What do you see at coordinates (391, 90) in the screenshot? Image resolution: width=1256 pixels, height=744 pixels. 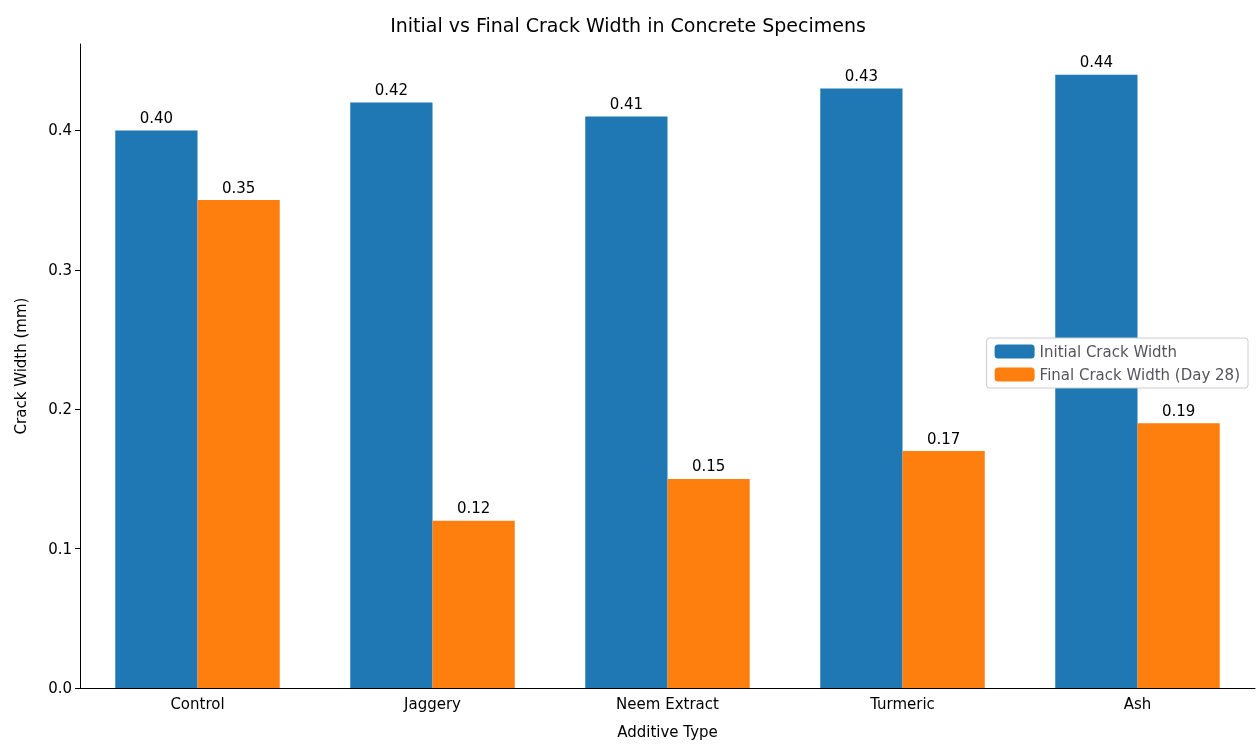 I see `data-label: 0.42` at bounding box center [391, 90].